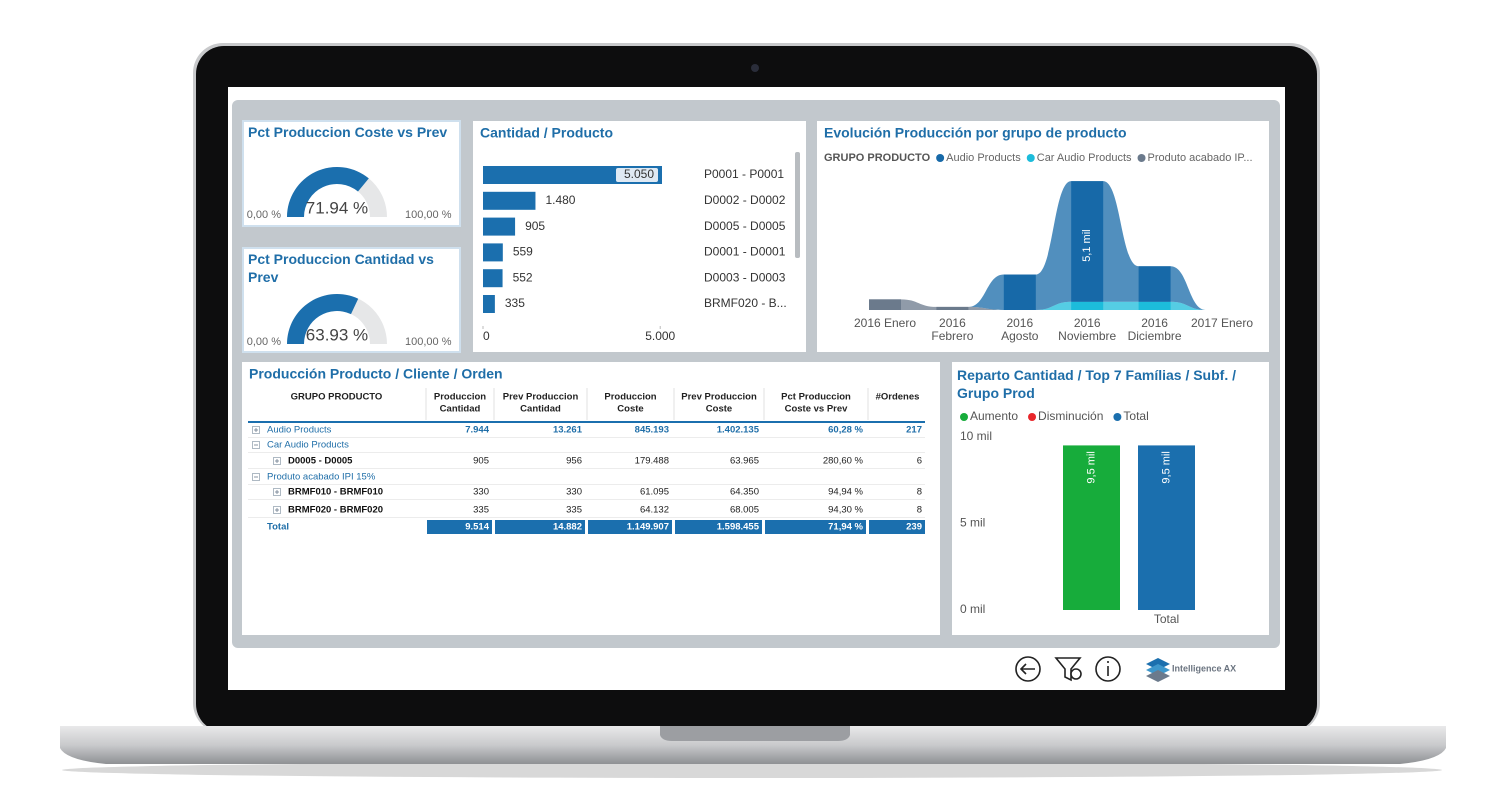  What do you see at coordinates (428, 342) in the screenshot?
I see `gauge-max: 100,00 %` at bounding box center [428, 342].